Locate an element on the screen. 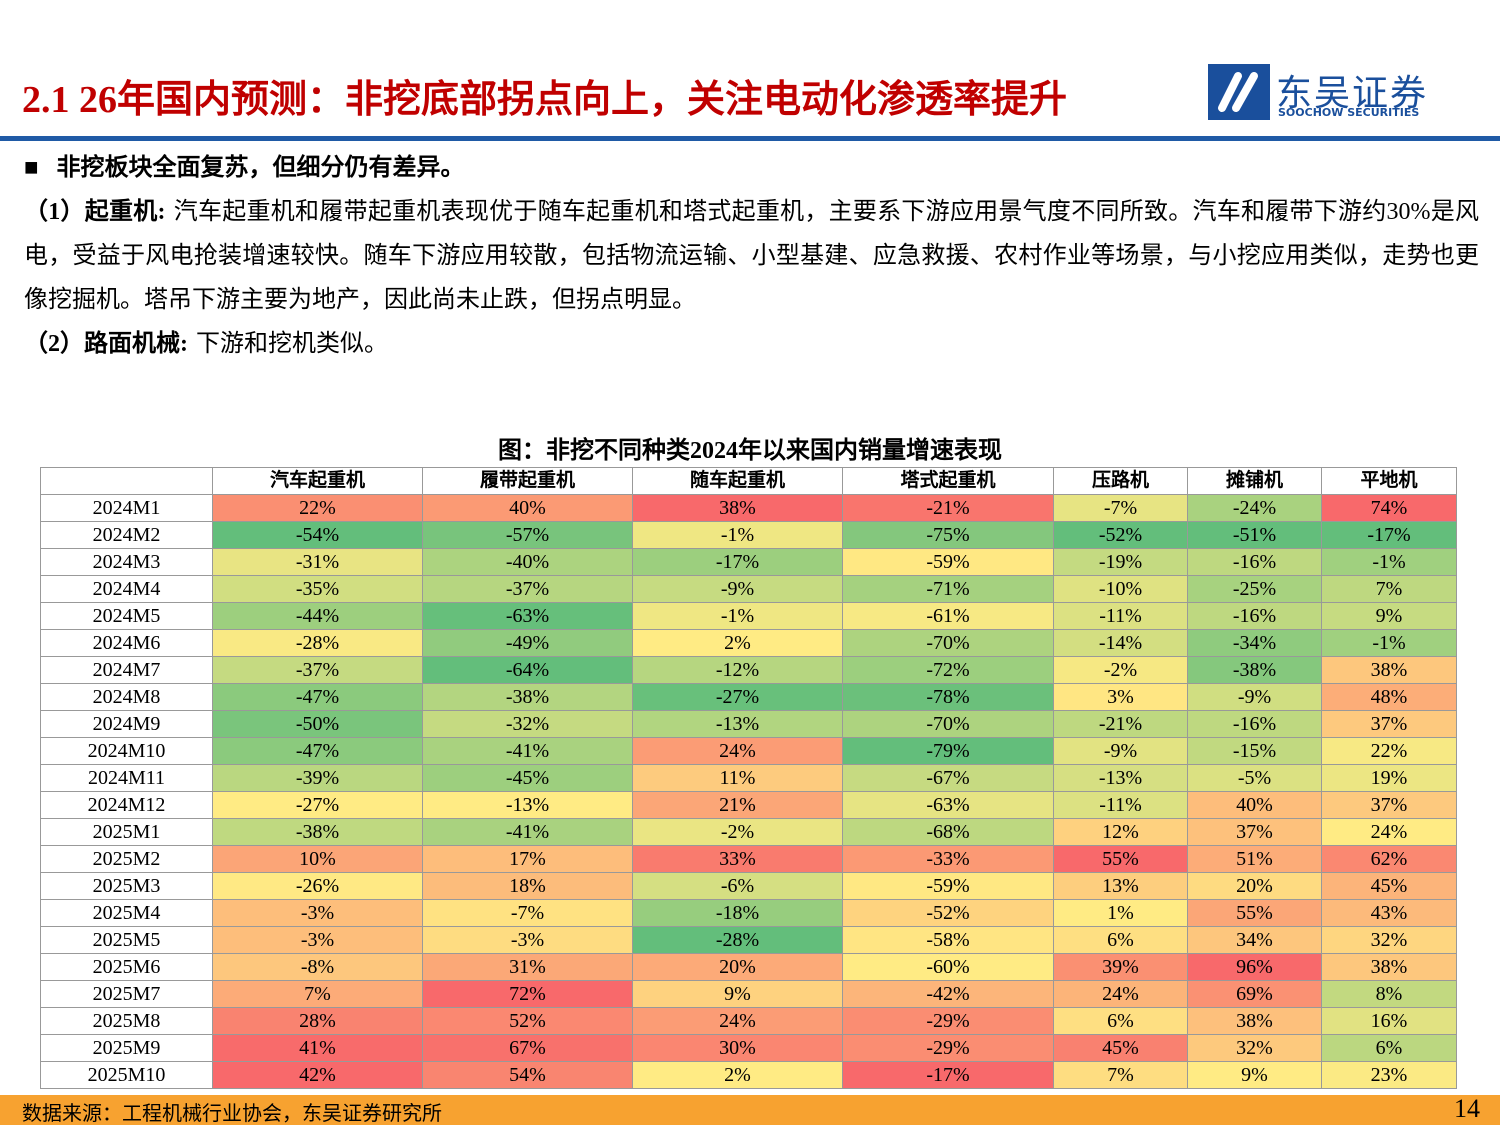 This screenshot has height=1126, width=1500. table-row: 2024M5 -44% -63% -1% -61% -11% -16% 9% is located at coordinates (748, 616).